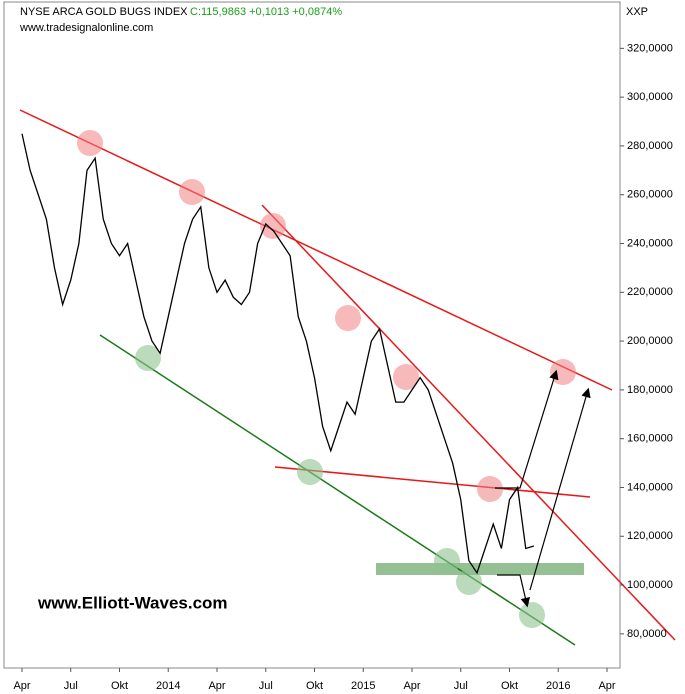 The width and height of the screenshot is (685, 694). Describe the element at coordinates (132, 602) in the screenshot. I see `watermark: www.Elliott-Waves.com` at that location.